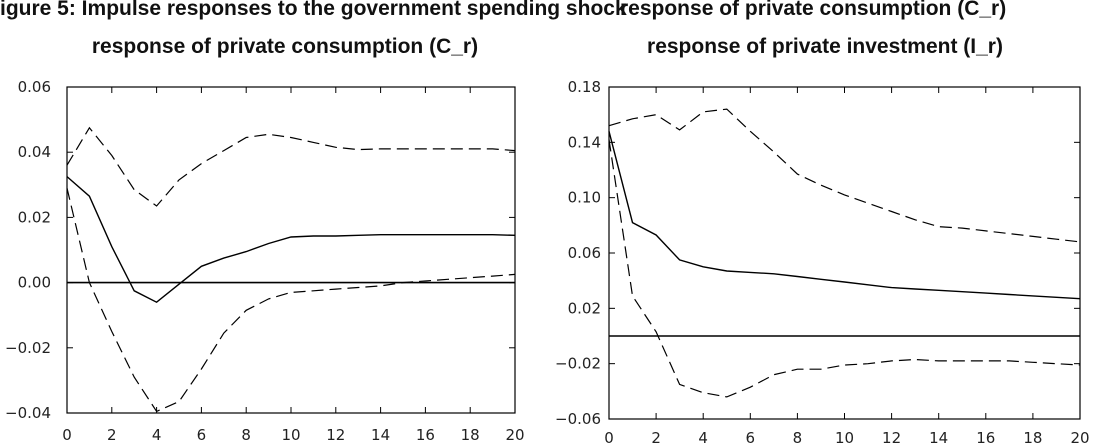 This screenshot has width=1107, height=447. What do you see at coordinates (825, 46) in the screenshot?
I see `chart-title: response of private investment (I_r)` at bounding box center [825, 46].